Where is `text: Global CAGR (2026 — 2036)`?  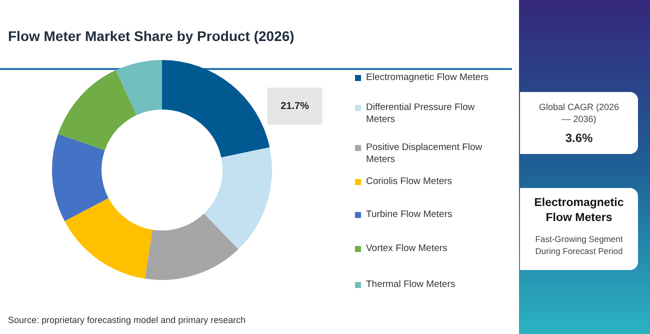
text: Global CAGR (2026 — 2036) is located at coordinates (579, 113).